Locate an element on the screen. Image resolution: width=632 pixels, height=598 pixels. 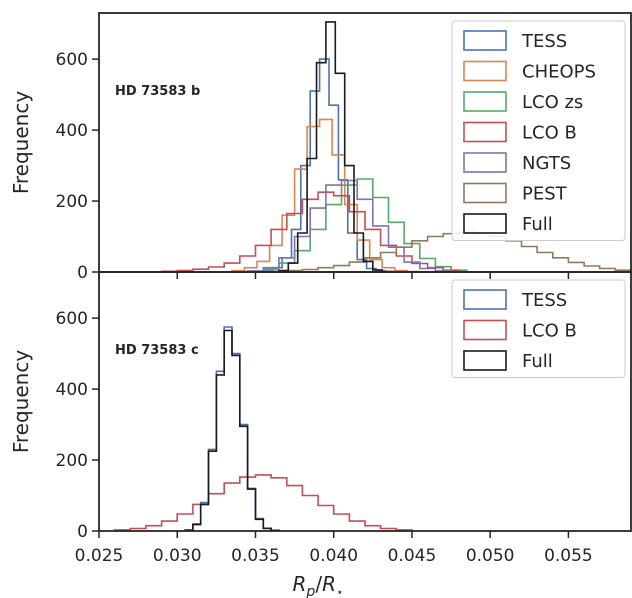
x-axis-label-sub: p is located at coordinates (310, 591).